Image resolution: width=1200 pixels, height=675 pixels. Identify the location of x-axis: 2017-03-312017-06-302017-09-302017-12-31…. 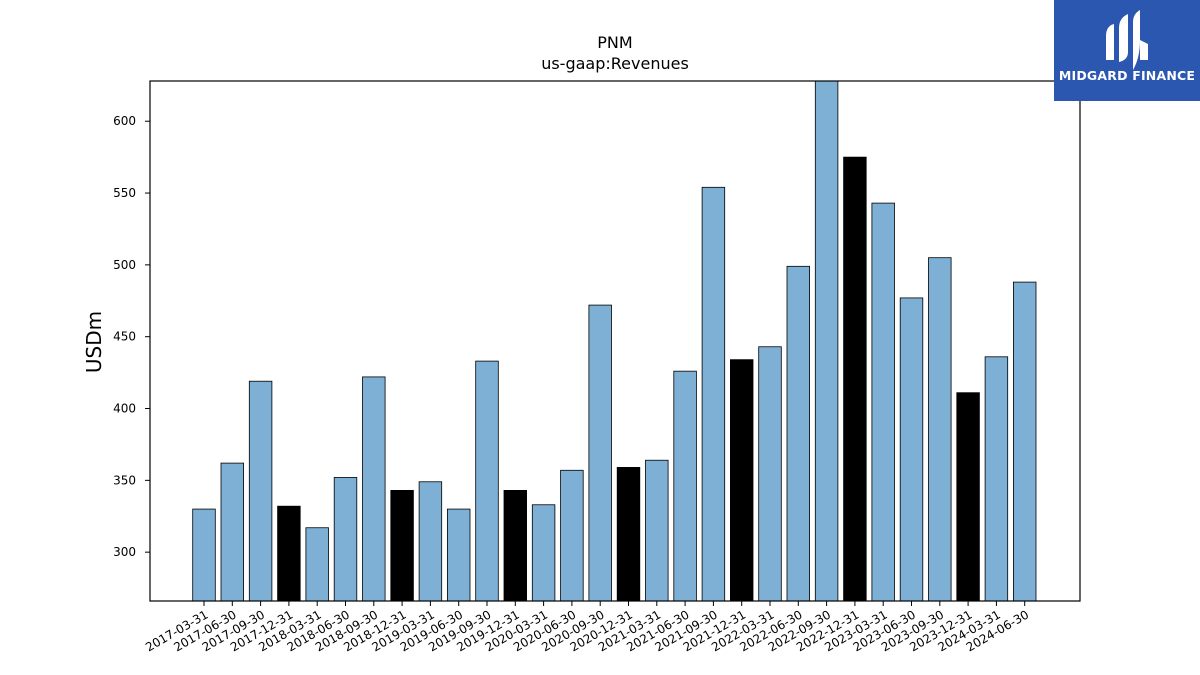
(587, 627).